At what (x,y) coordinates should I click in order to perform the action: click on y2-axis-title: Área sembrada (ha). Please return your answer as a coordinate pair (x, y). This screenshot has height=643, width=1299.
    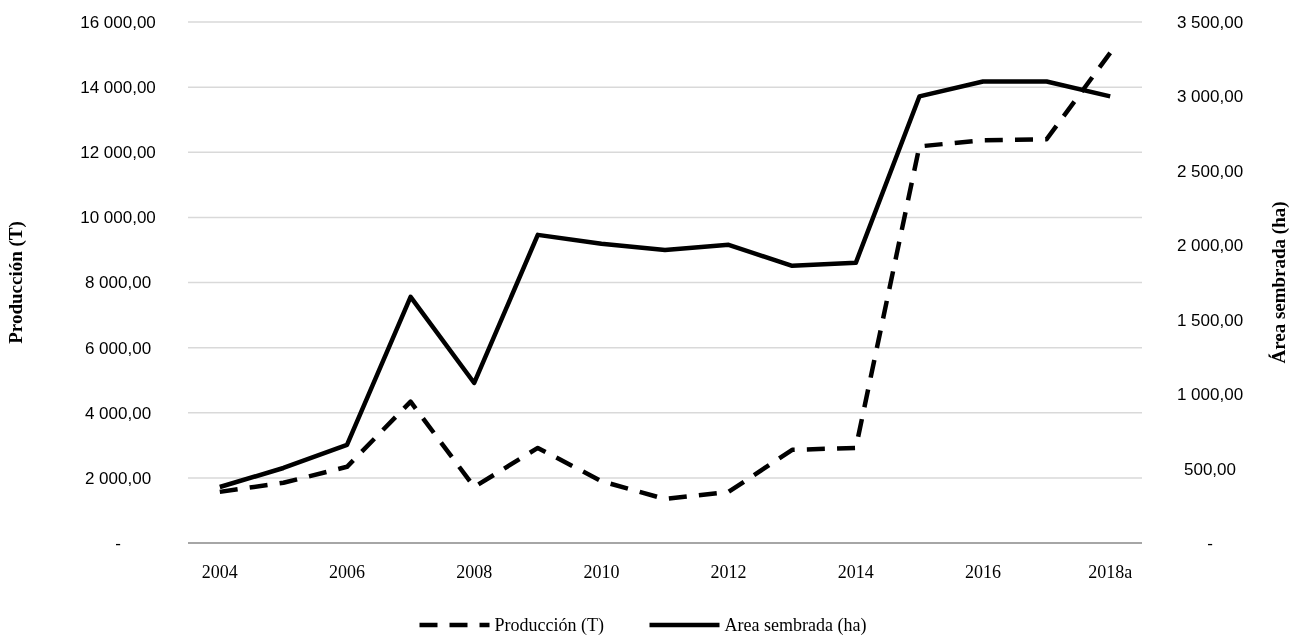
    Looking at the image, I should click on (1279, 282).